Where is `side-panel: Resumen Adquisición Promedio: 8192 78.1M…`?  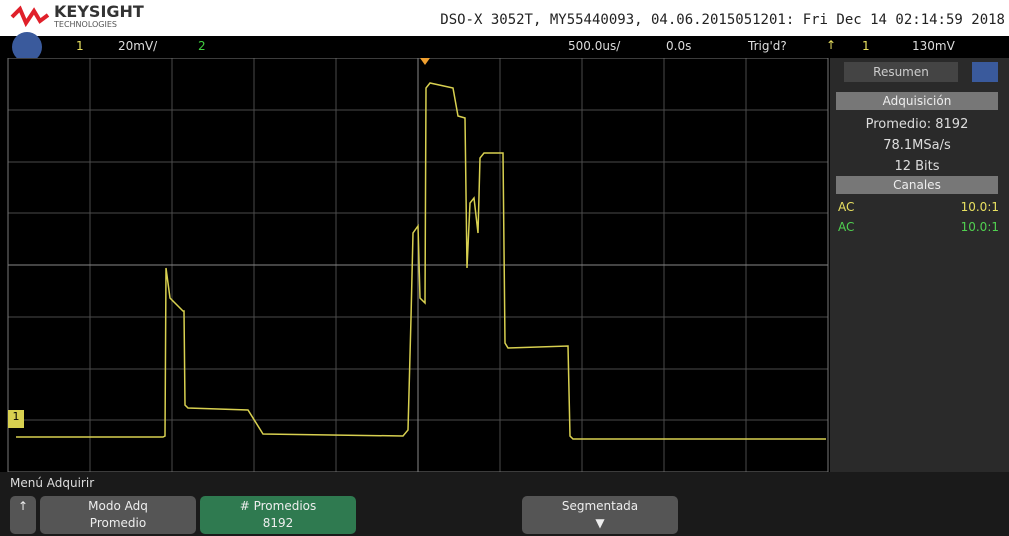
side-panel: Resumen Adquisición Promedio: 8192 78.1M… is located at coordinates (919, 265).